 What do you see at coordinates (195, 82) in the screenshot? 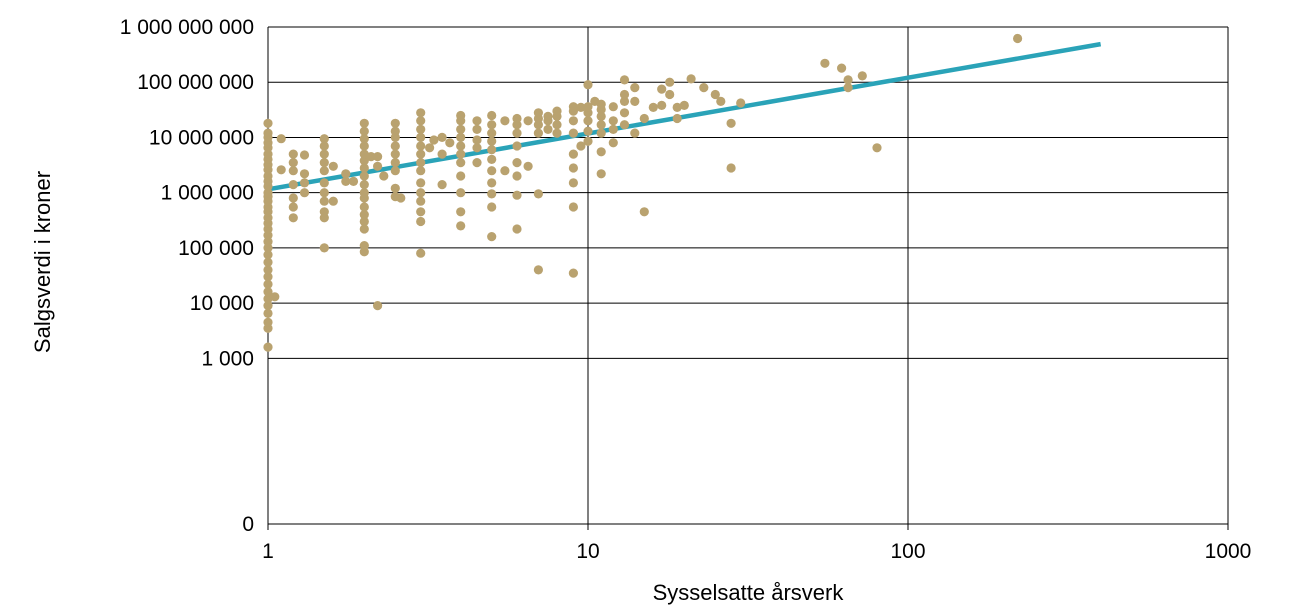
I see `y-tick-label: 100 000 000` at bounding box center [195, 82].